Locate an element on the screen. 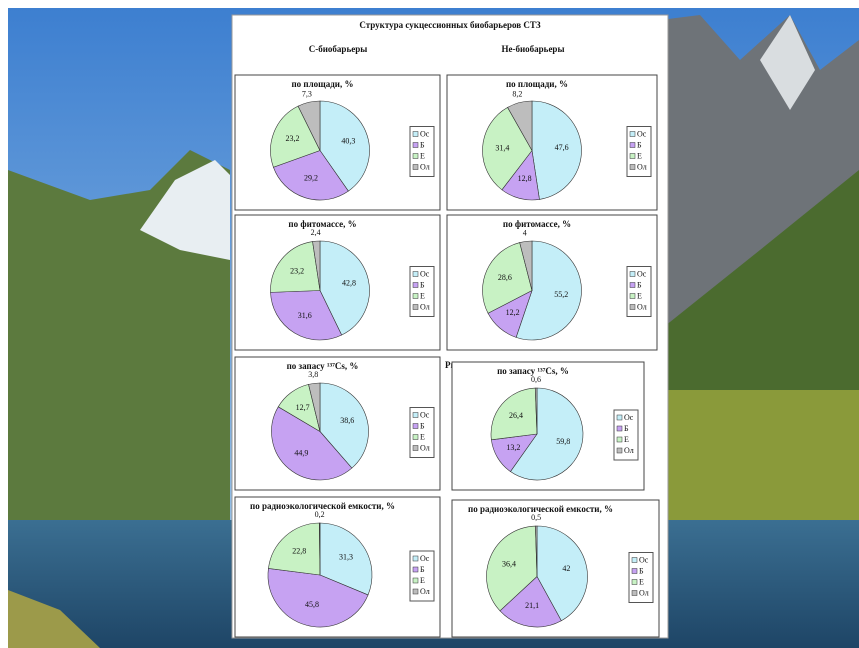 Image resolution: width=859 pixels, height=648 pixels. doc-title: Структура сукцессионных биобарьеров СТЗ is located at coordinates (450, 25).